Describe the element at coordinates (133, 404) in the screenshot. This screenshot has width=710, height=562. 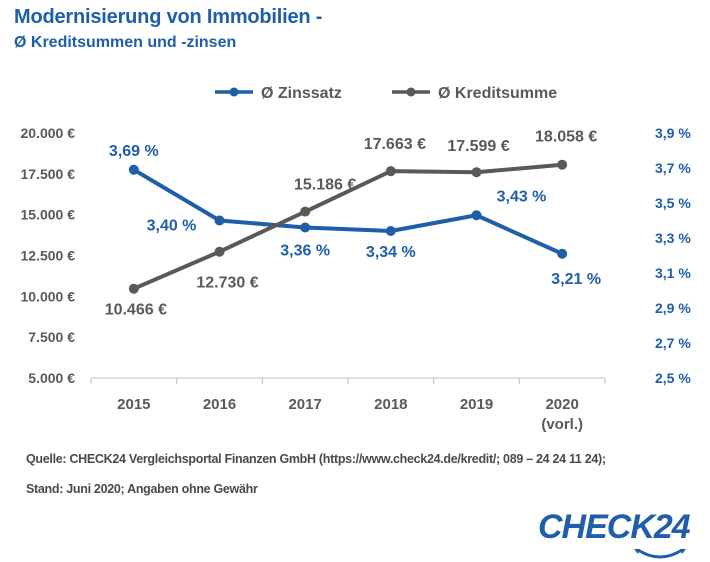
I see `x-axis-tick-label: 2015` at that location.